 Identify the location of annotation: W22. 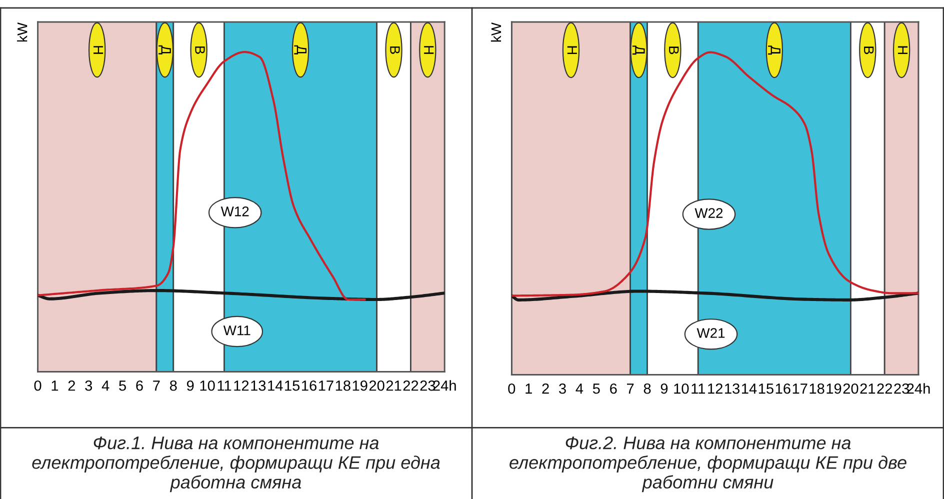
(708, 213).